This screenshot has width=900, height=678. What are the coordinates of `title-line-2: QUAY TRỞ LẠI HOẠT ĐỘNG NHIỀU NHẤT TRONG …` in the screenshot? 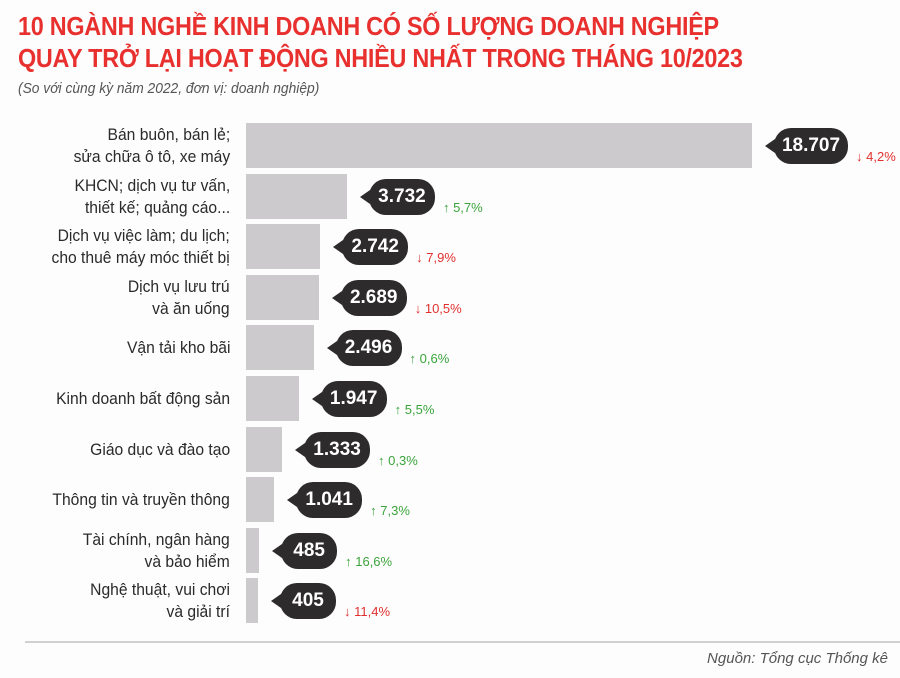 It's located at (380, 58).